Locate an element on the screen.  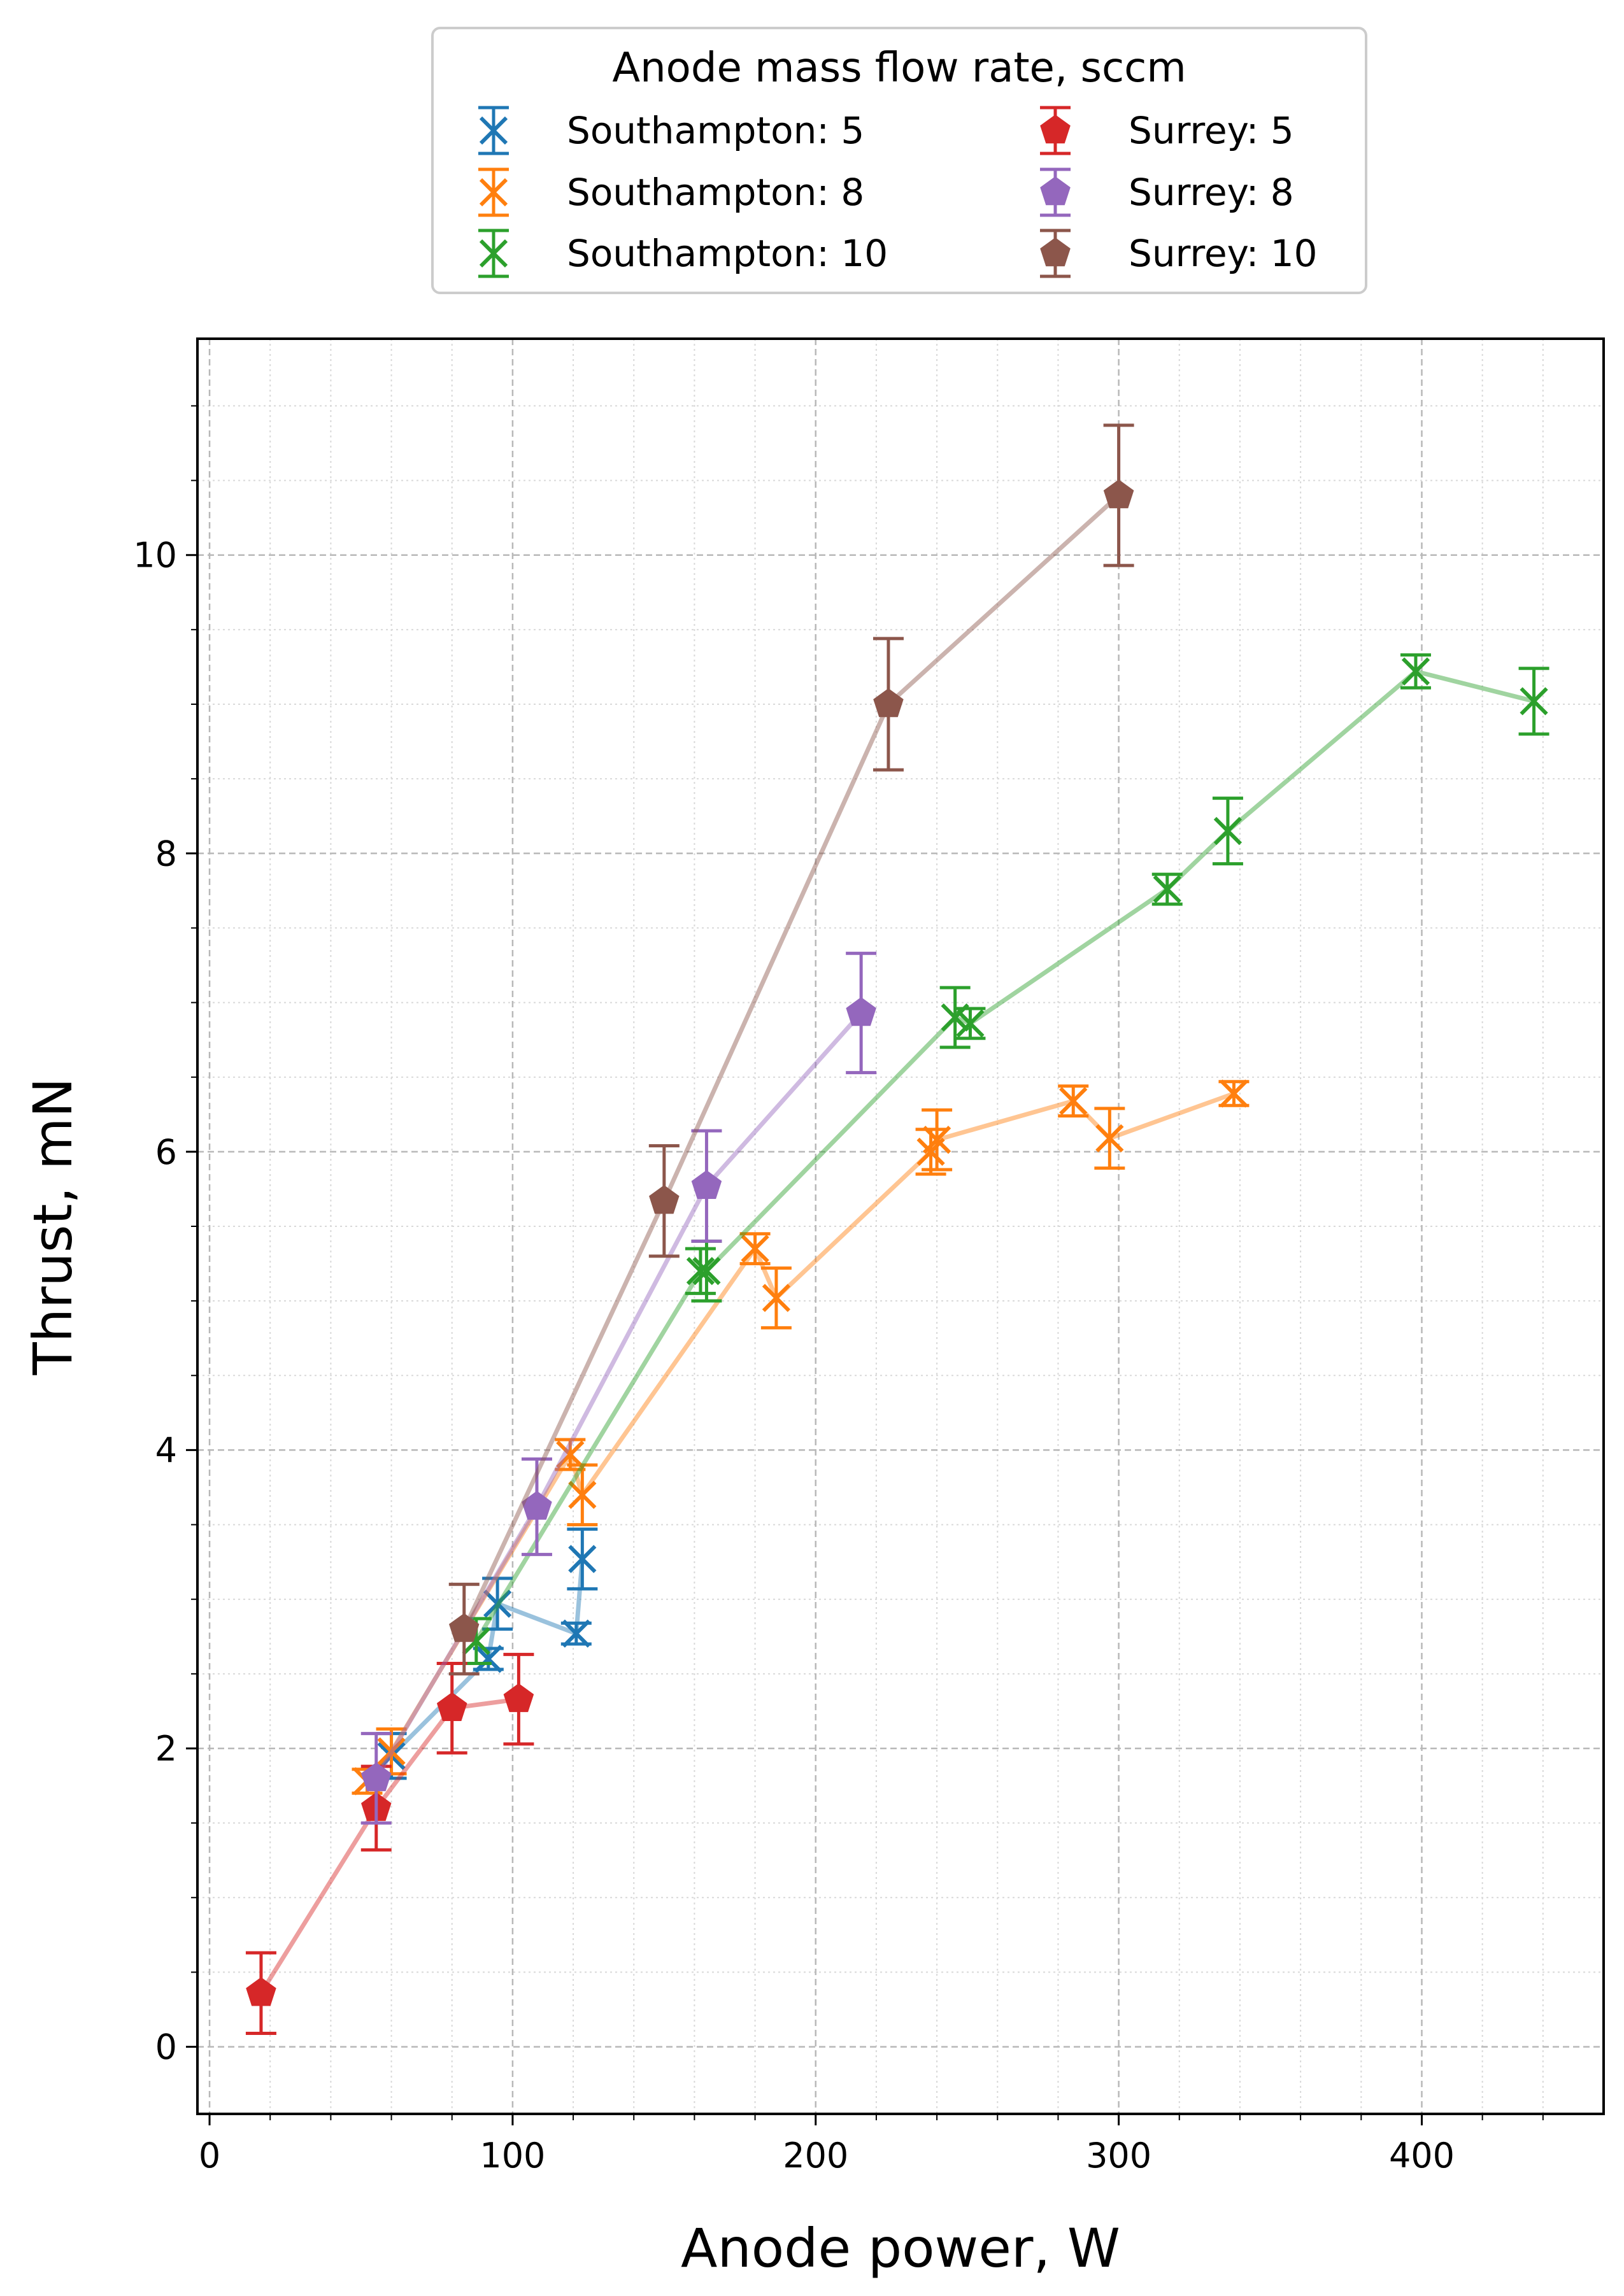
legend-entry: Surrey: 5 is located at coordinates (1167, 130).